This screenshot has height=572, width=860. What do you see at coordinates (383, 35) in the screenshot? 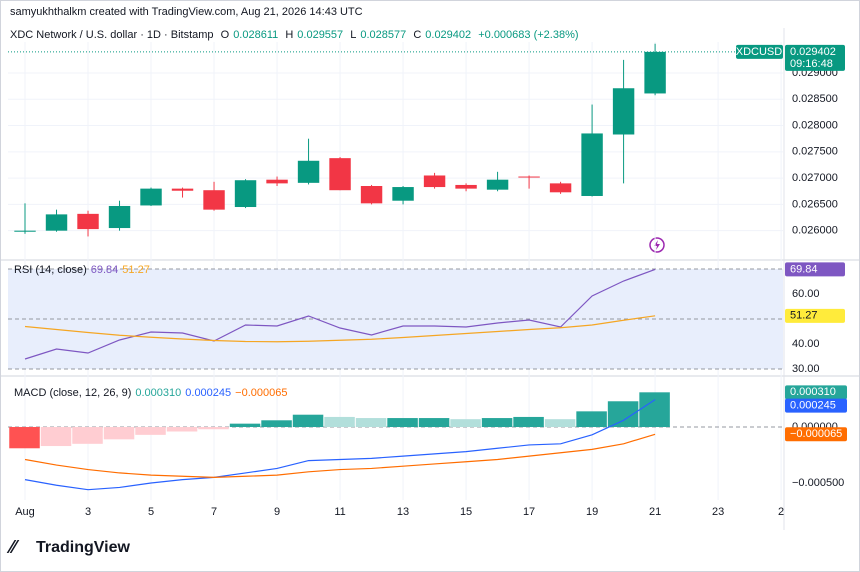
I see `ohlc-value: 0.028577` at bounding box center [383, 35].